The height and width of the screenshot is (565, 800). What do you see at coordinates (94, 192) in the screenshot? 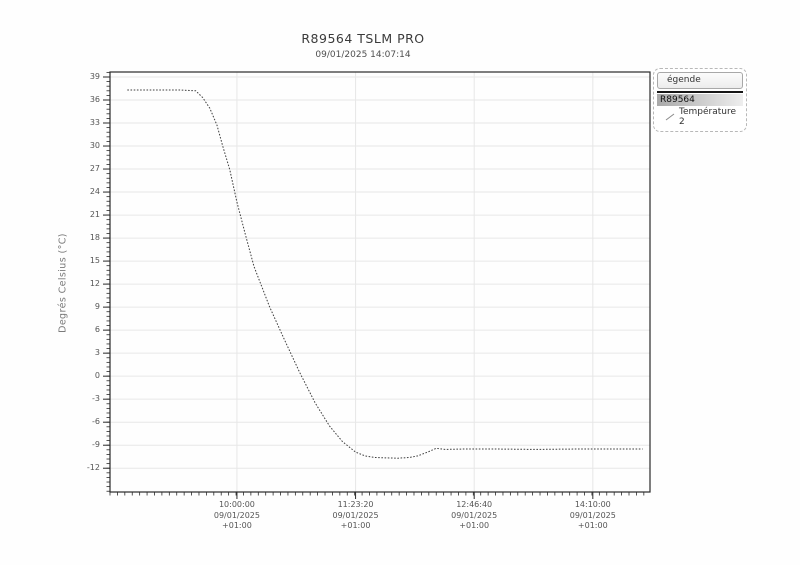
I see `y-tick-label: 24` at bounding box center [94, 192].